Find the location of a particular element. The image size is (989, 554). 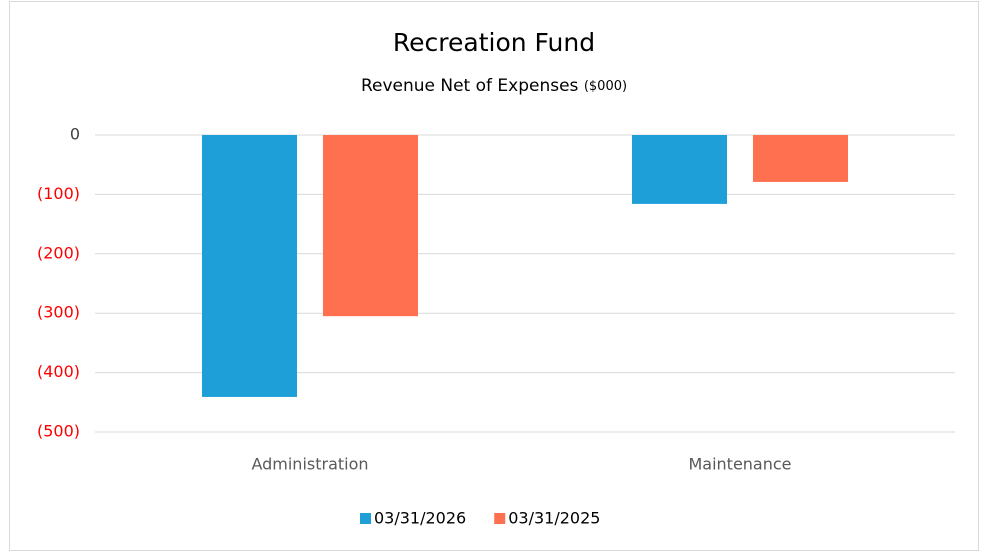

legend-label: 03/31/2025 is located at coordinates (554, 518).